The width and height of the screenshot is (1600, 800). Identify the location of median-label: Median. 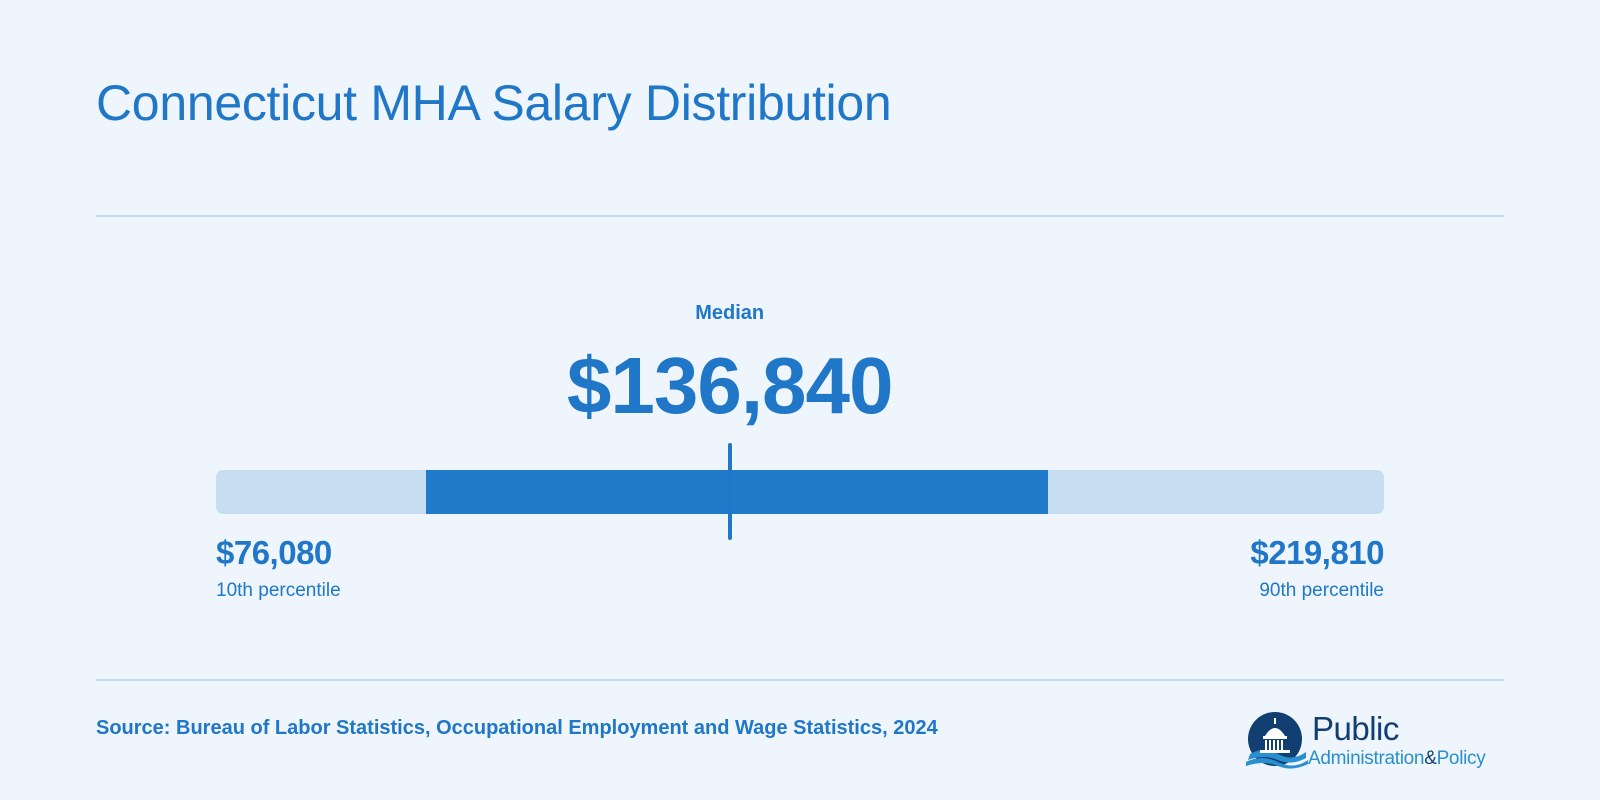
(730, 313).